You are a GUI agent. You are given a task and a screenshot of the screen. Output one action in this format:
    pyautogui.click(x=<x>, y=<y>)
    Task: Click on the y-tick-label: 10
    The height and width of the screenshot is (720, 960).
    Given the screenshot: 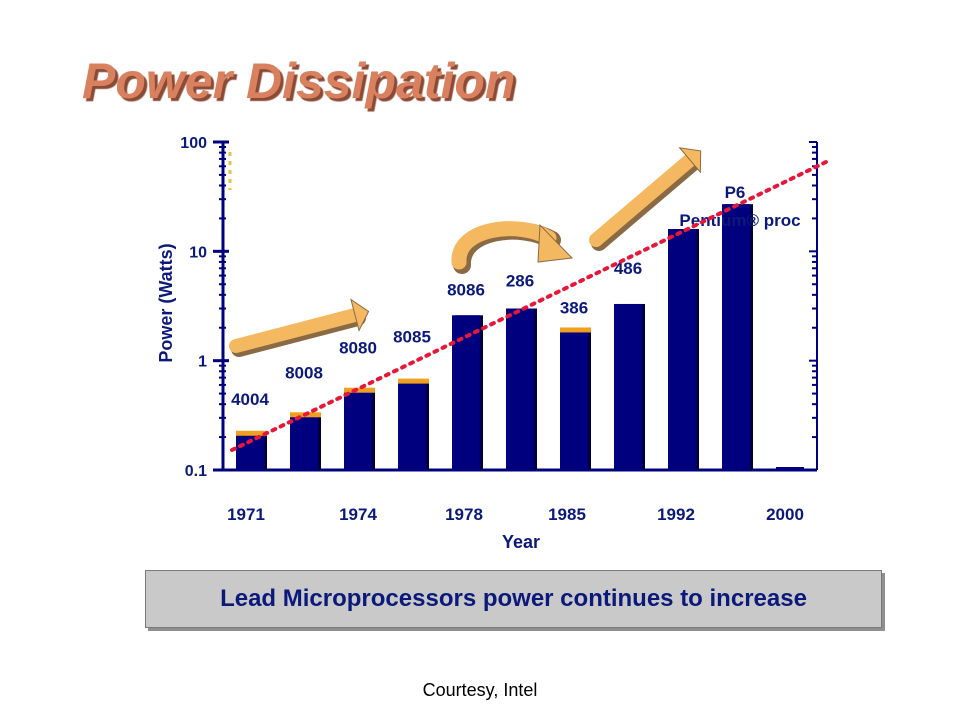 What is the action you would take?
    pyautogui.click(x=198, y=252)
    